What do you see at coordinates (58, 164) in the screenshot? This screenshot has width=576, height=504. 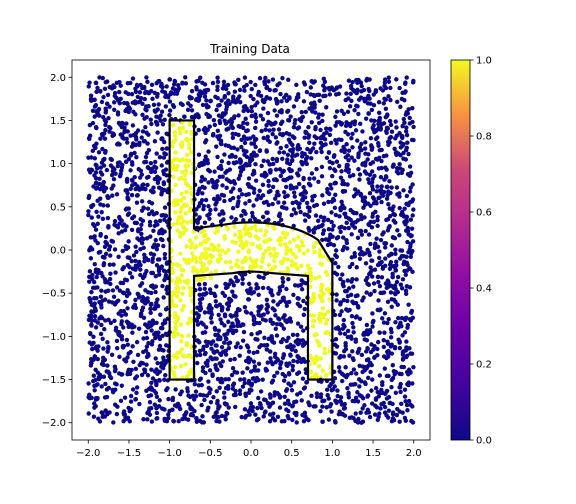 I see `y-tick-label: 1.0` at bounding box center [58, 164].